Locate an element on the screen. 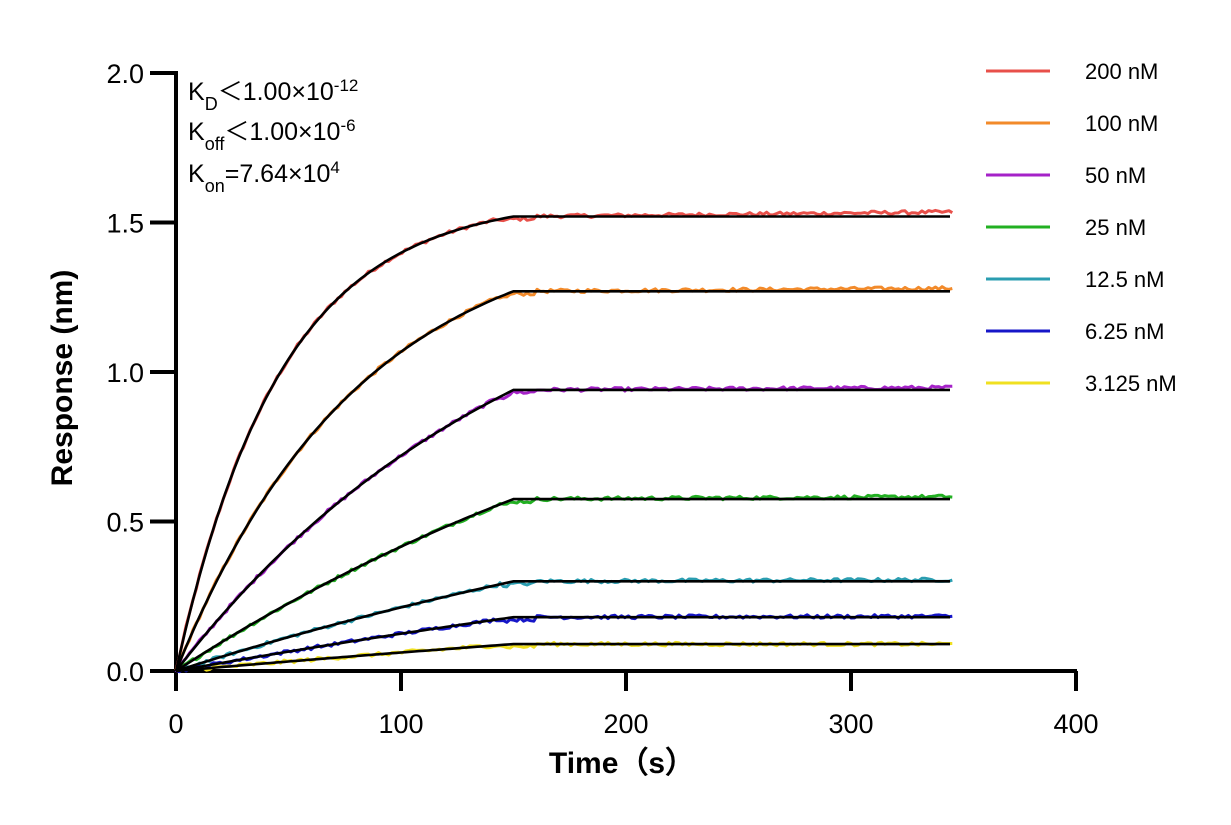 This screenshot has width=1231, height=825. legend-label: 100 nM is located at coordinates (1121, 123).